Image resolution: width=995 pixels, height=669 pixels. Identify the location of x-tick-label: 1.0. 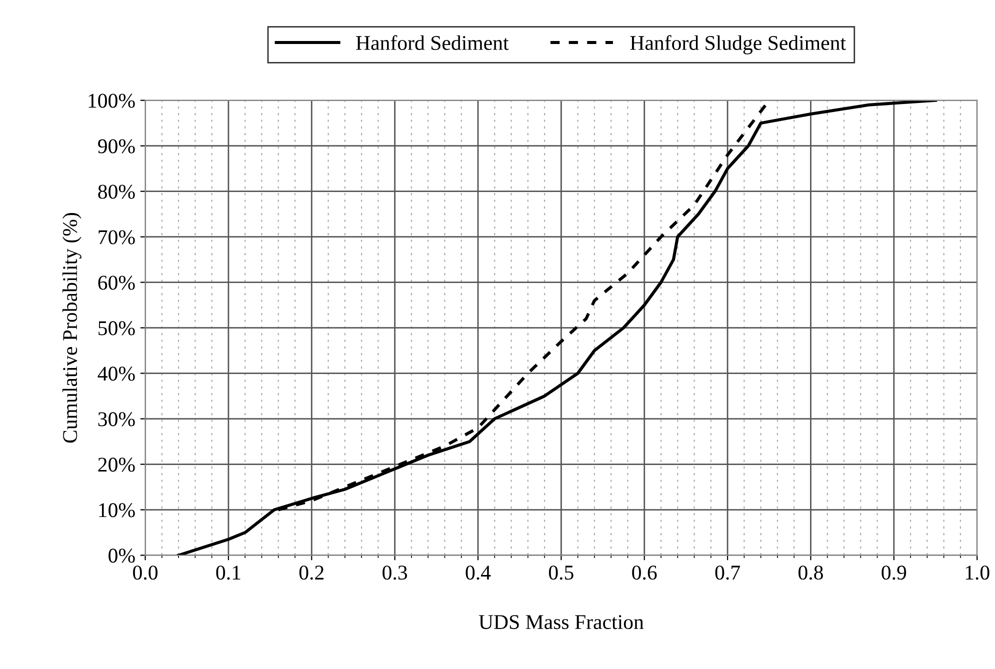
(978, 573).